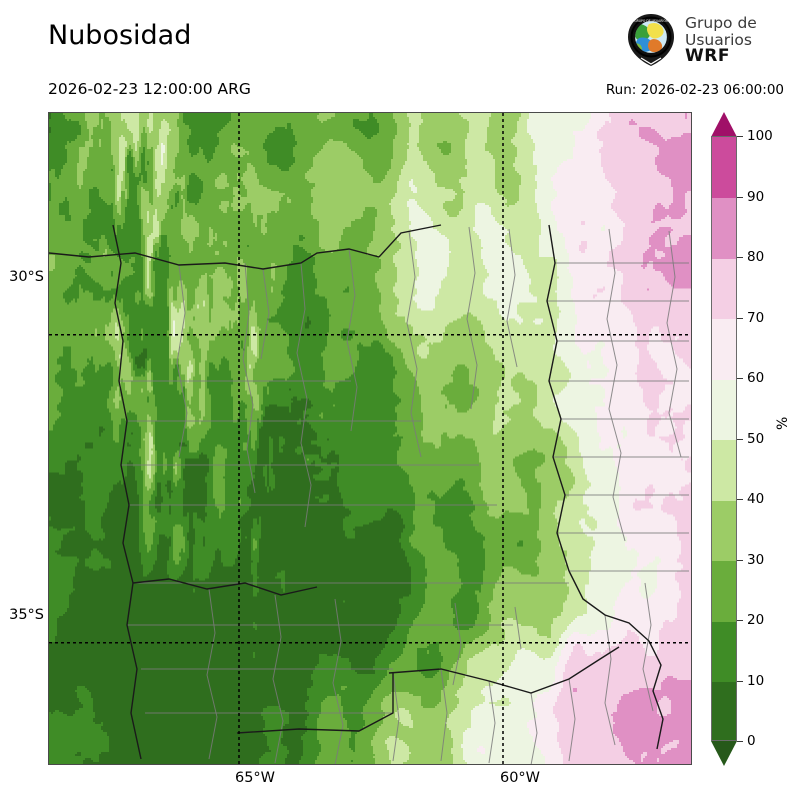 This screenshot has width=800, height=800. I want to click on colorbar-tick-label: 90, so click(756, 196).